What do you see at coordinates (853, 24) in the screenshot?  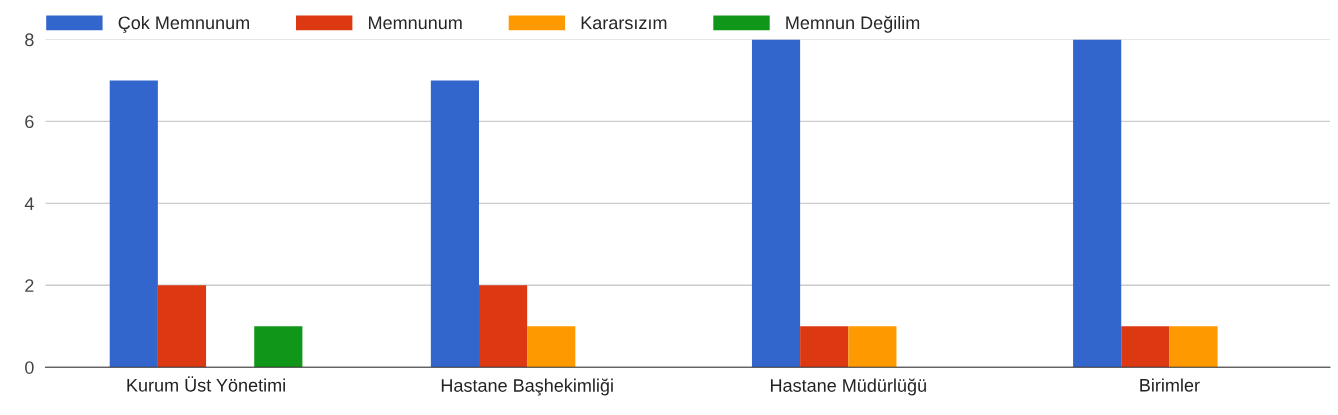 I see `legend-label: Memnun Değilim` at bounding box center [853, 24].